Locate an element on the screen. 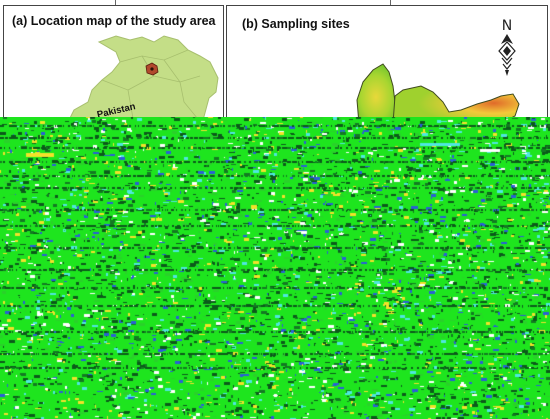 Image resolution: width=550 pixels, height=419 pixels. north-arrow-graphic is located at coordinates (507, 55).